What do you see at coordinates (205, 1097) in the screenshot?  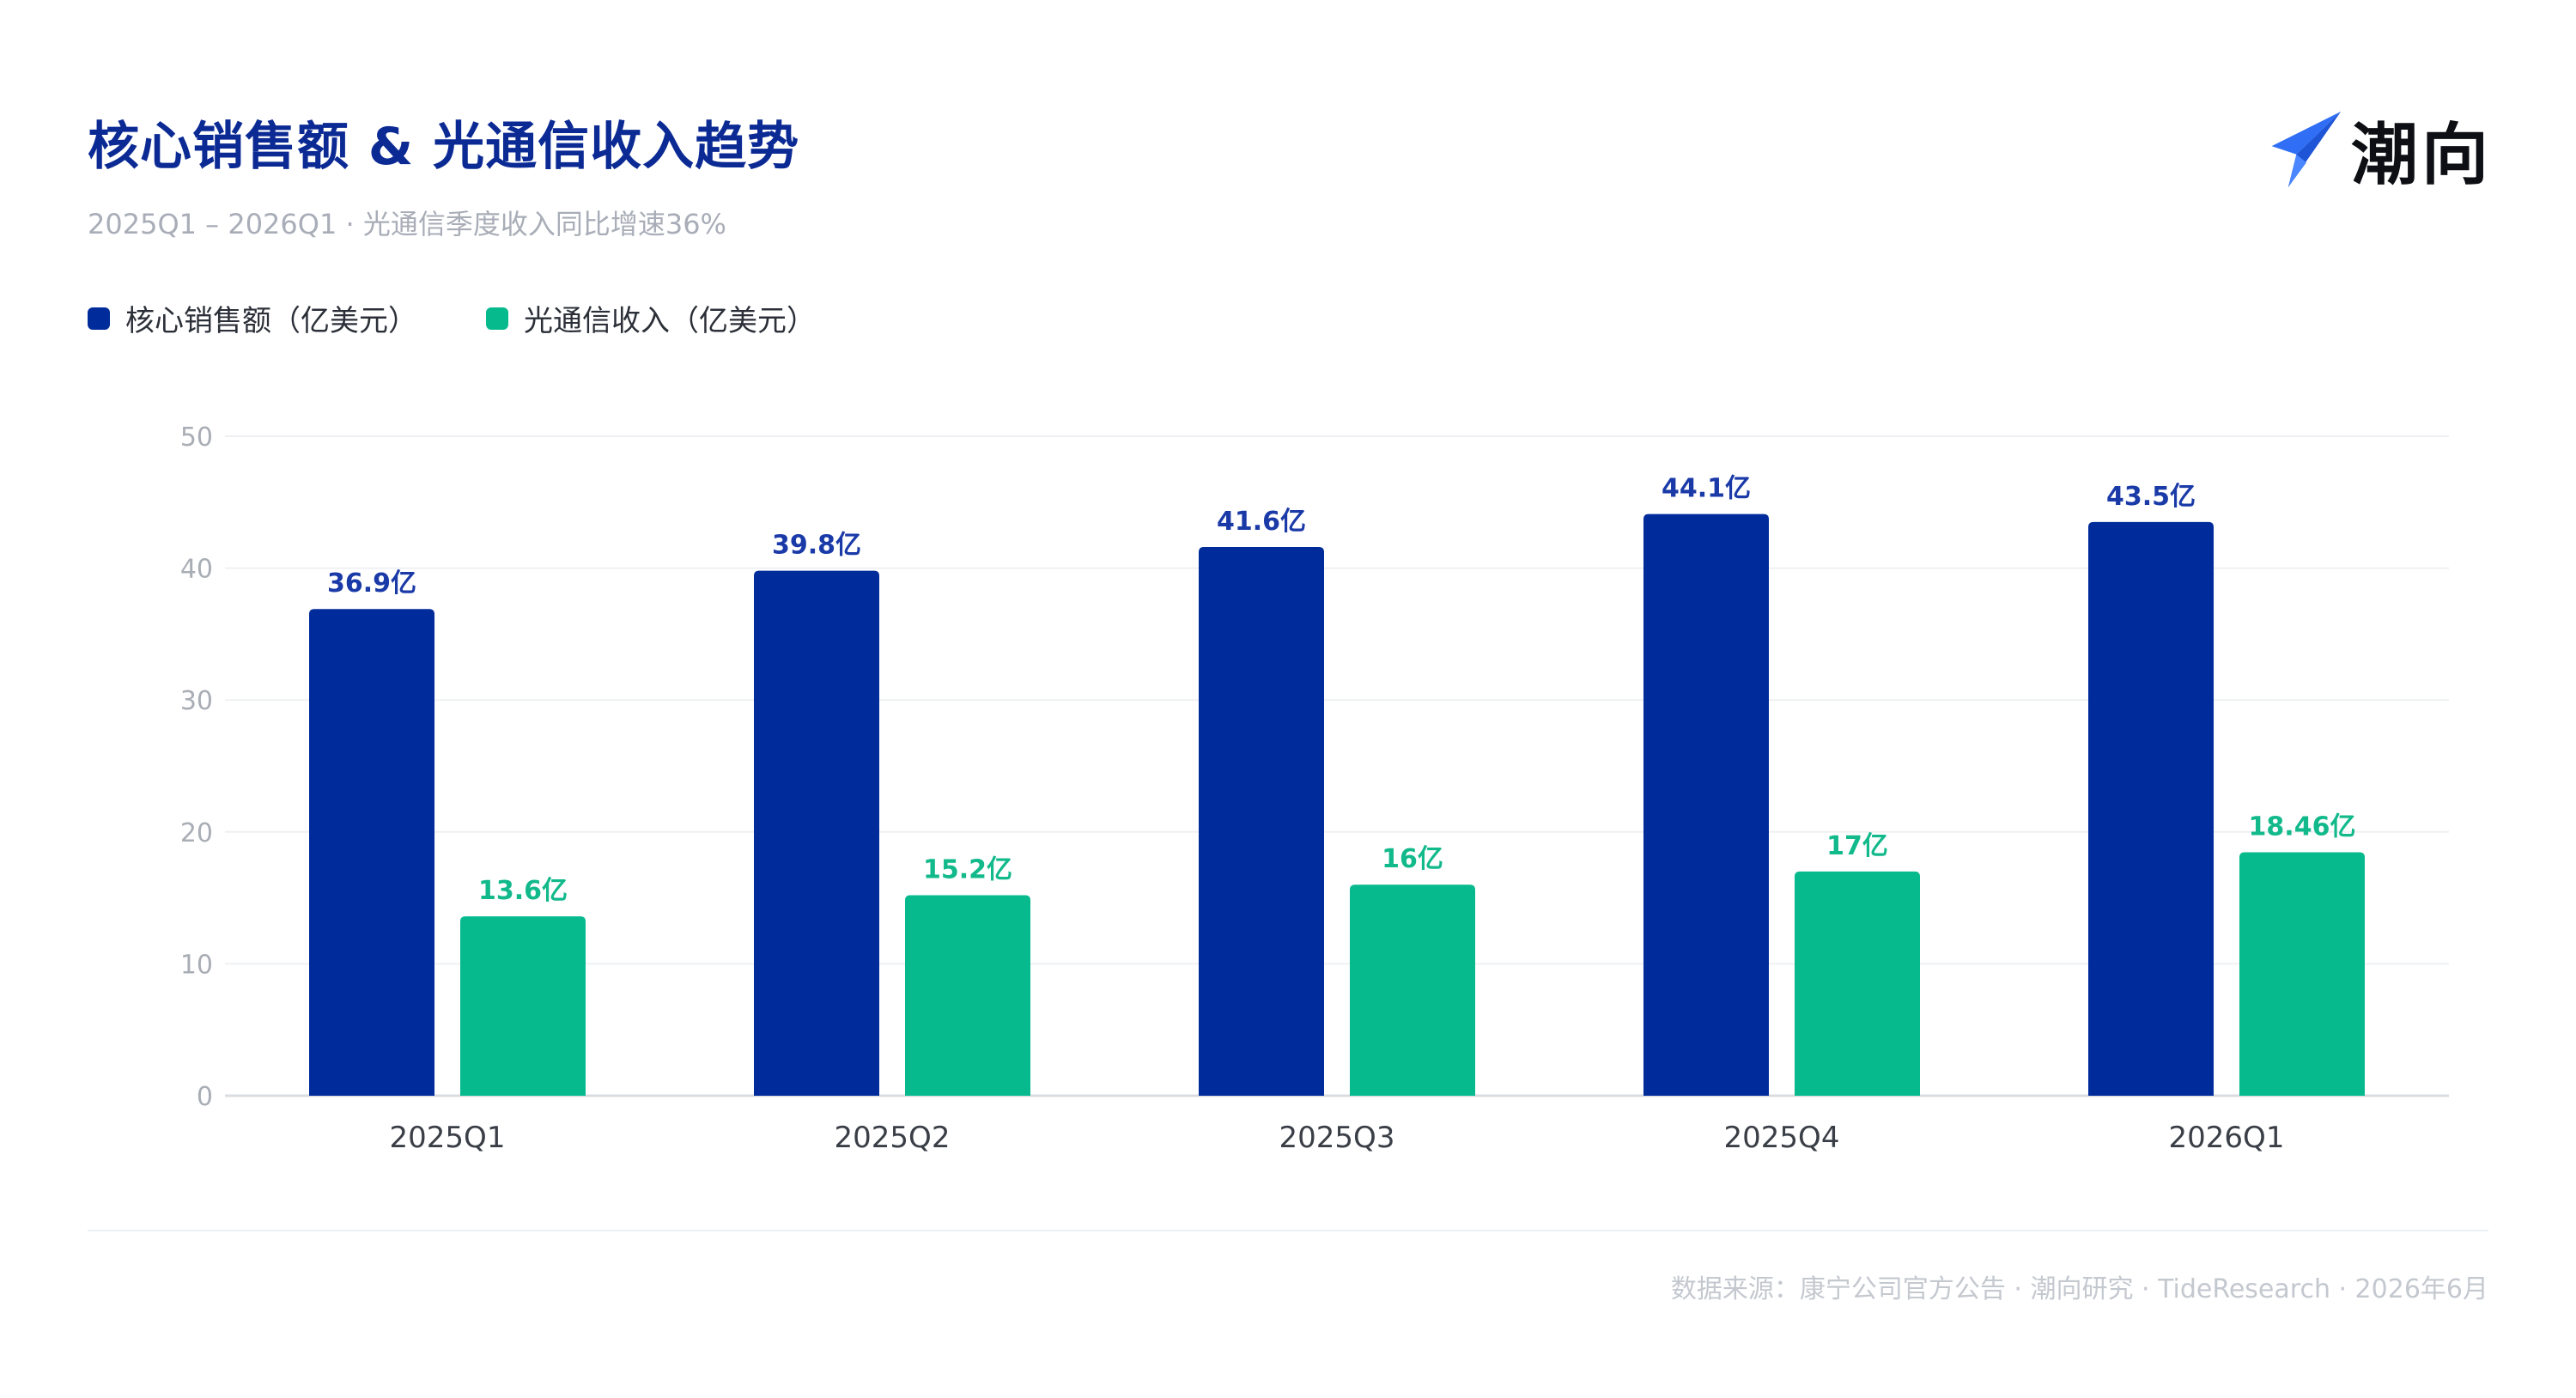 I see `y-tick-label: 0` at bounding box center [205, 1097].